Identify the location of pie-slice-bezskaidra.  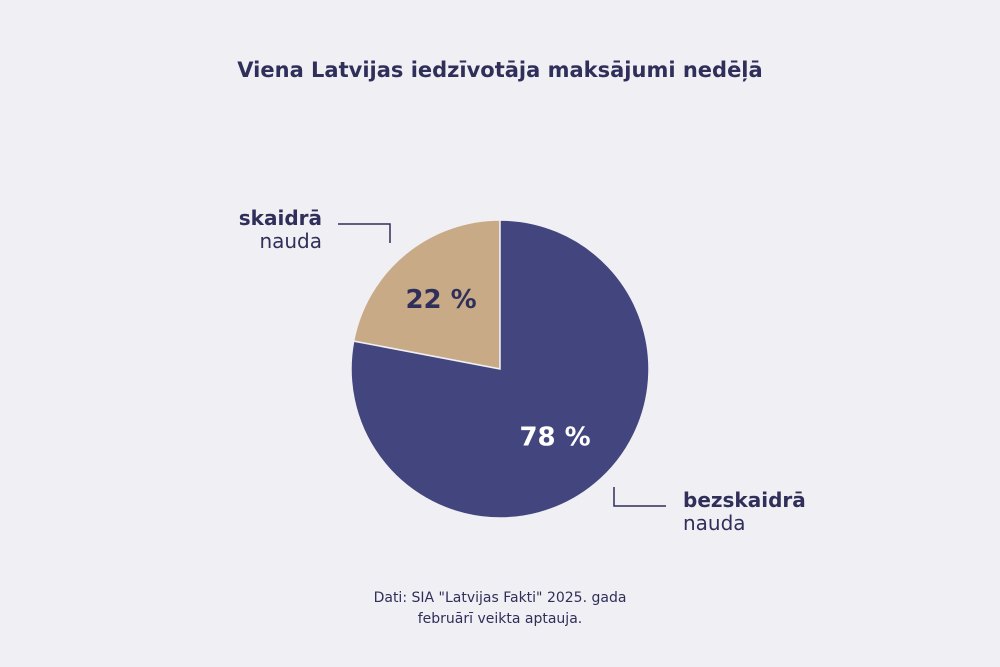
(500, 369).